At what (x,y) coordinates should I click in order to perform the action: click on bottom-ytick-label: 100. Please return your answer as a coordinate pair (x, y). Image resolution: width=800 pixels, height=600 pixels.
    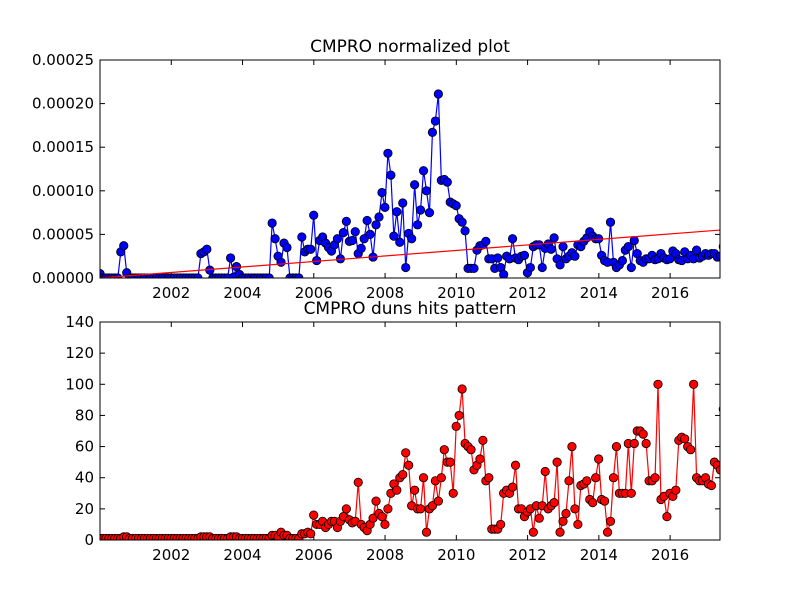
    Looking at the image, I should click on (79, 384).